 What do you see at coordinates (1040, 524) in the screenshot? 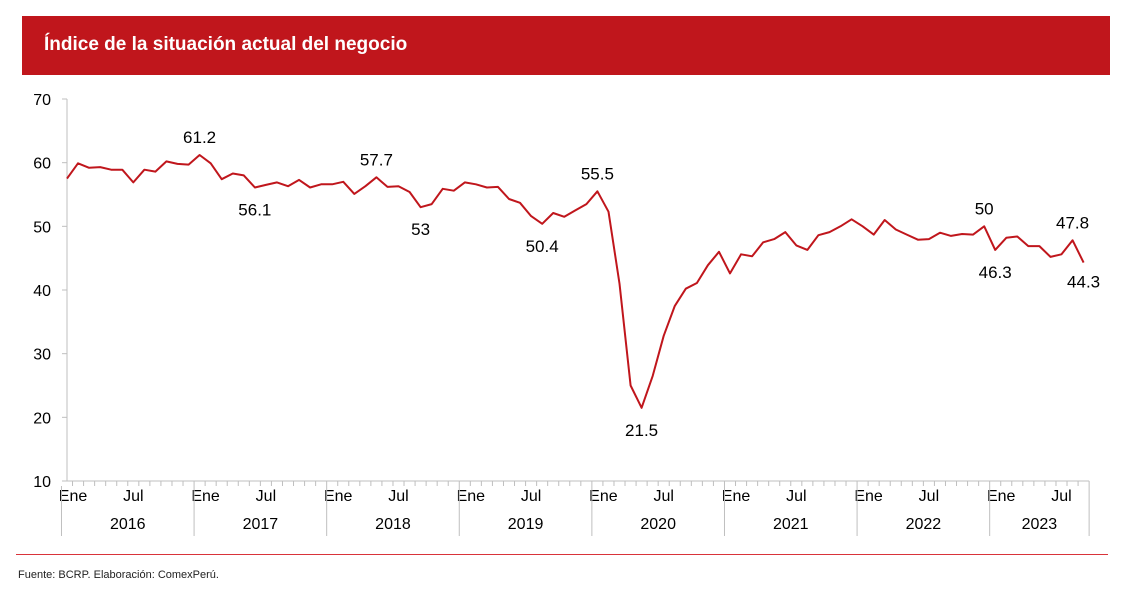
I see `year-label: 2023` at bounding box center [1040, 524].